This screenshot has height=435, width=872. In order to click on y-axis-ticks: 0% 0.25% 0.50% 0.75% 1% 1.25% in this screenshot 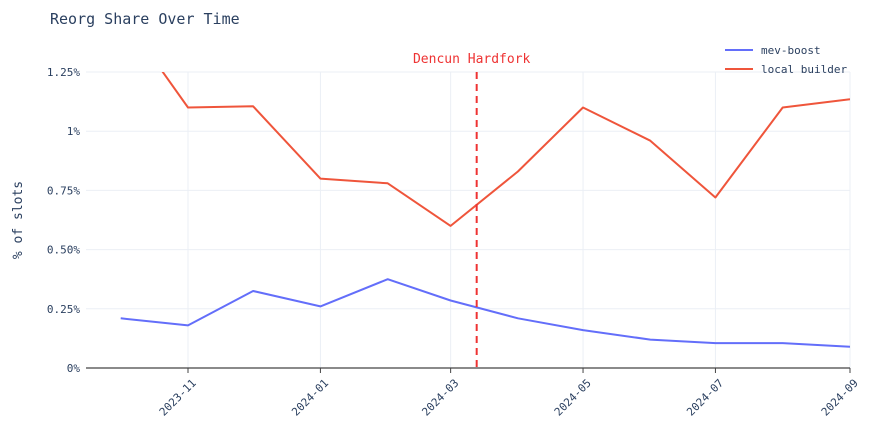, I will do `click(63, 220)`.